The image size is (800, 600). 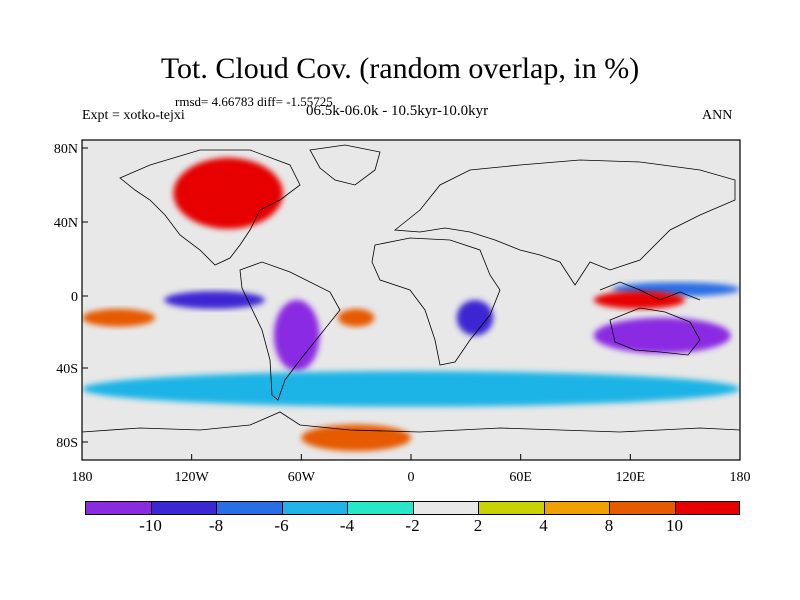 I want to click on experiment-label: Expt = xotko-tejxi, so click(x=133, y=115).